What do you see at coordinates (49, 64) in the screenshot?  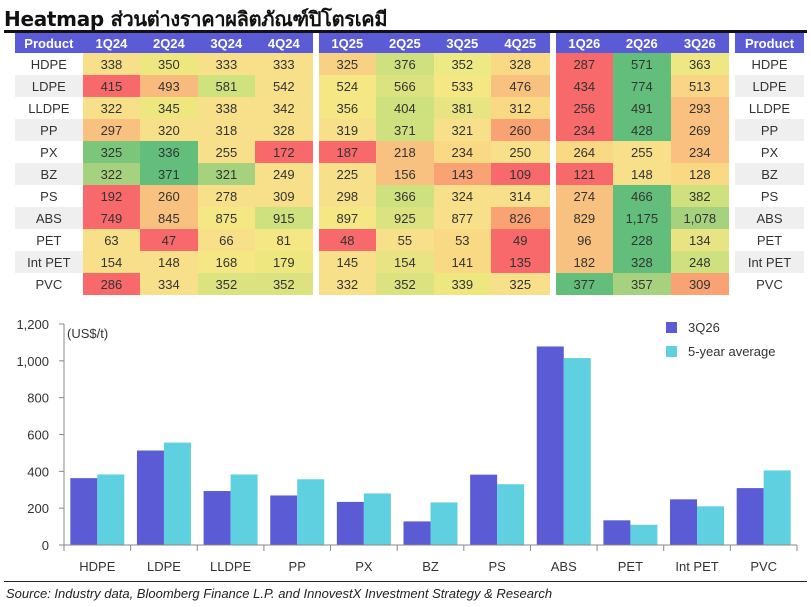 I see `row-product-label: HDPE` at bounding box center [49, 64].